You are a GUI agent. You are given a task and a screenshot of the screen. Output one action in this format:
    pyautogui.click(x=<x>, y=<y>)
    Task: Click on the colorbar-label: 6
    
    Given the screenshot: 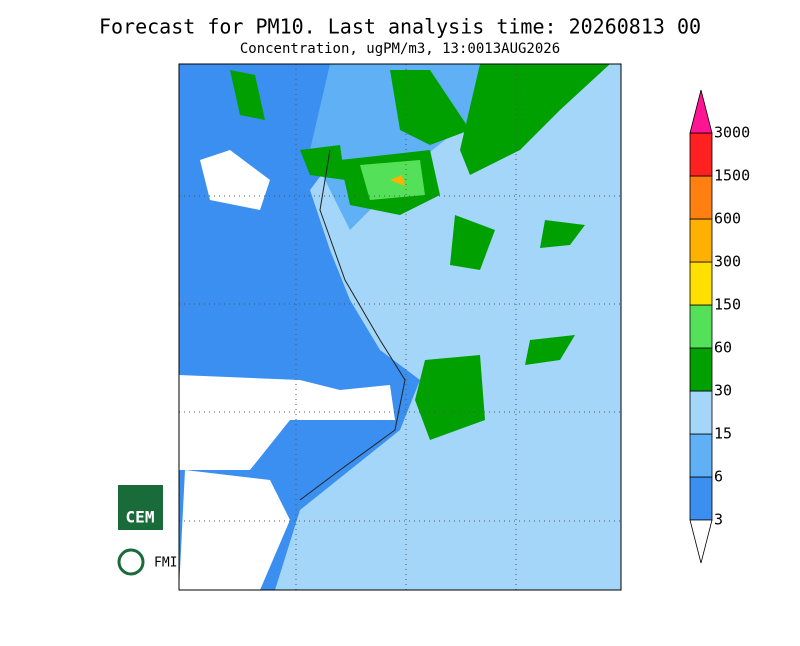 What is the action you would take?
    pyautogui.click(x=718, y=477)
    